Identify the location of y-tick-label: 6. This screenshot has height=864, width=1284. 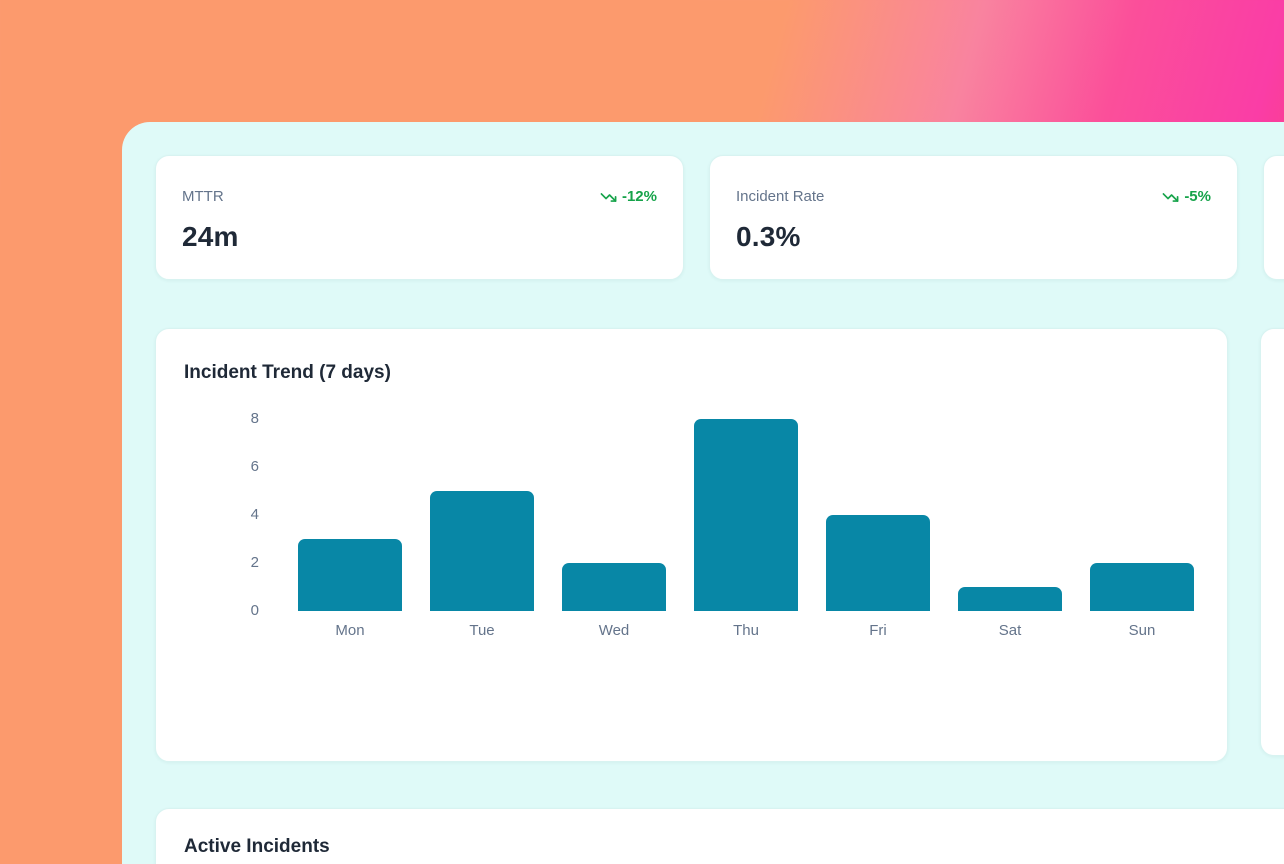
(254, 466).